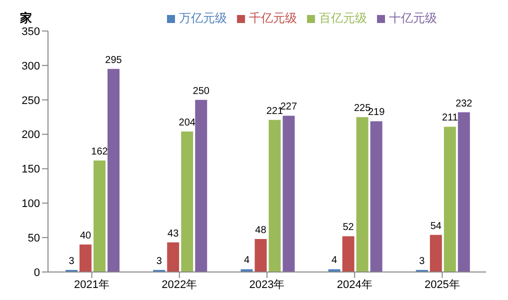 The width and height of the screenshot is (508, 300). I want to click on data-label: 48, so click(261, 230).